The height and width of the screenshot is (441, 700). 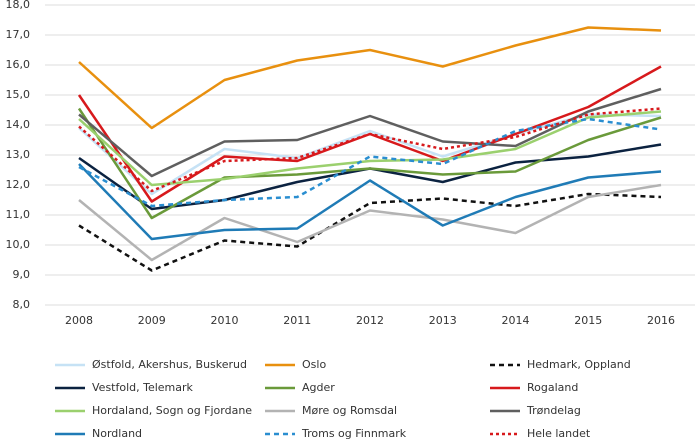 I want to click on legend-label: Rogaland, so click(x=552, y=387).